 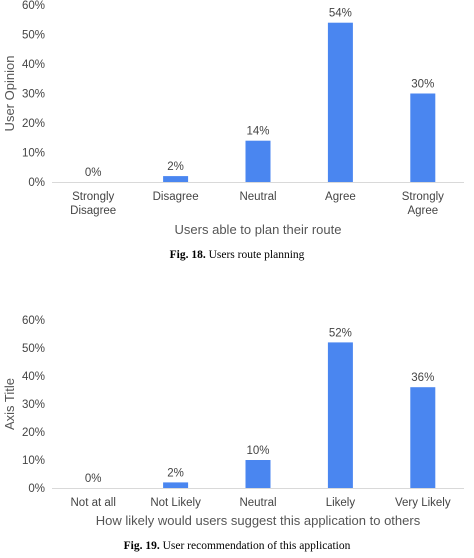 I want to click on category-label: Very Likely, so click(x=423, y=503).